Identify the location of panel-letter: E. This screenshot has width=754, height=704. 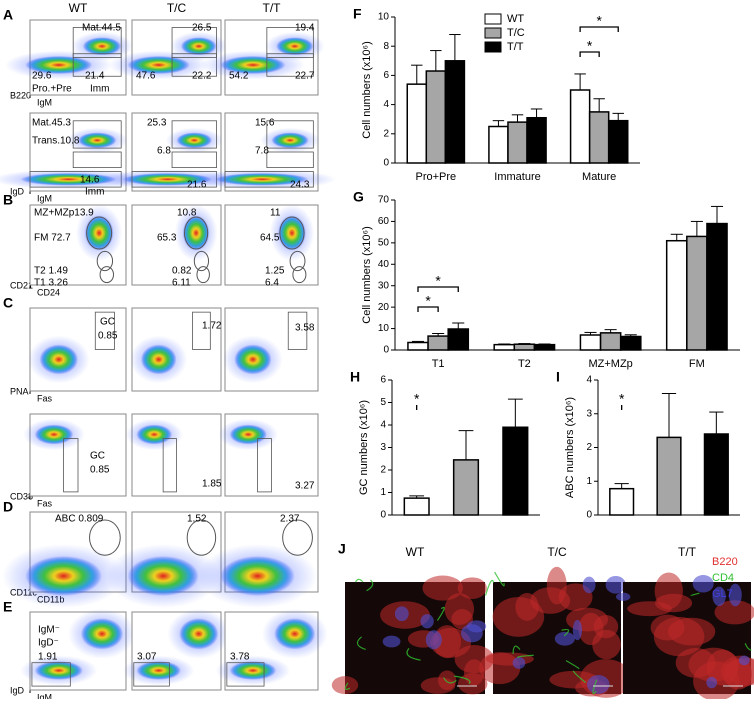
(7, 607).